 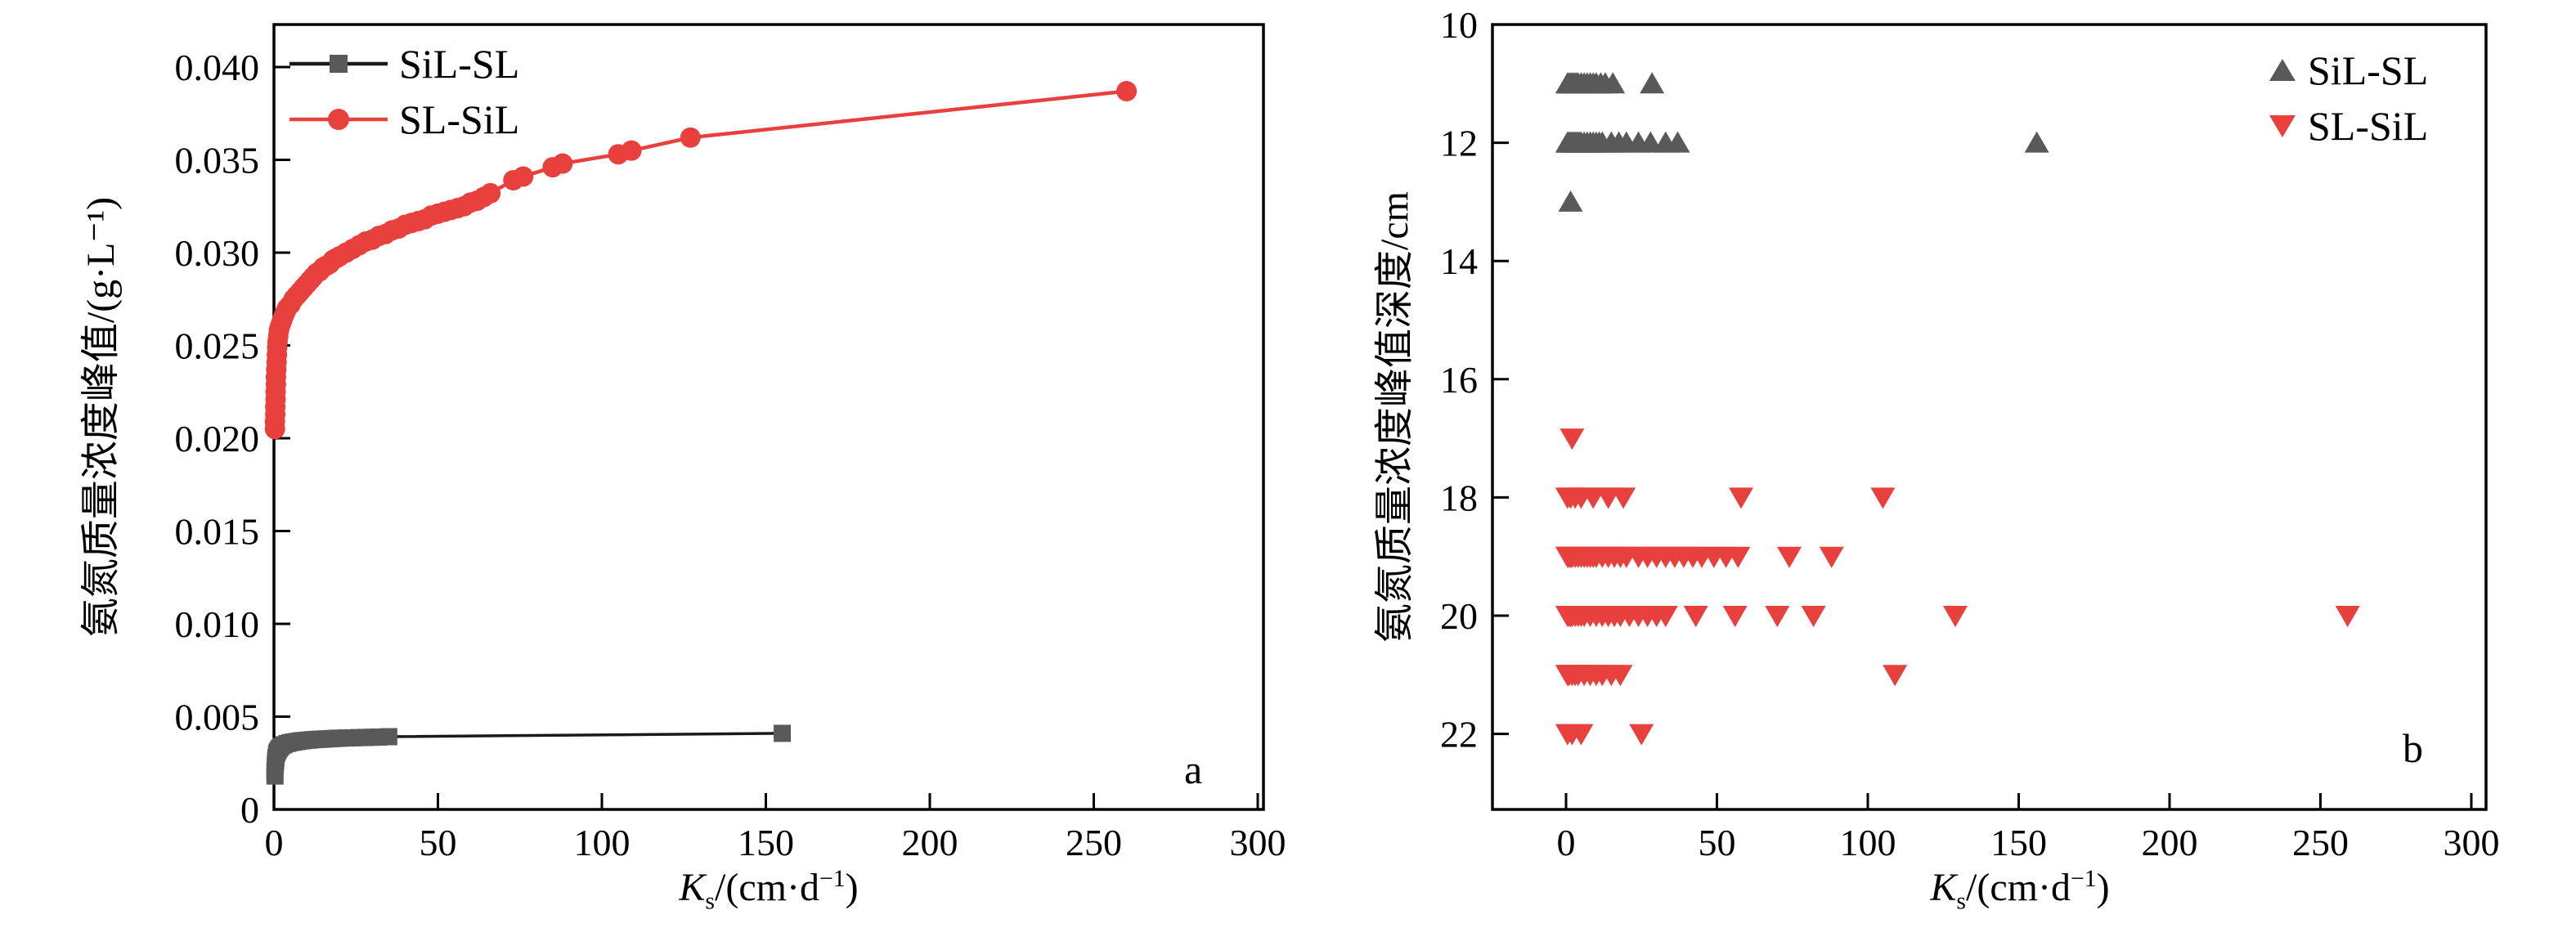 What do you see at coordinates (218, 346) in the screenshot?
I see `y-tick-label: 0.025` at bounding box center [218, 346].